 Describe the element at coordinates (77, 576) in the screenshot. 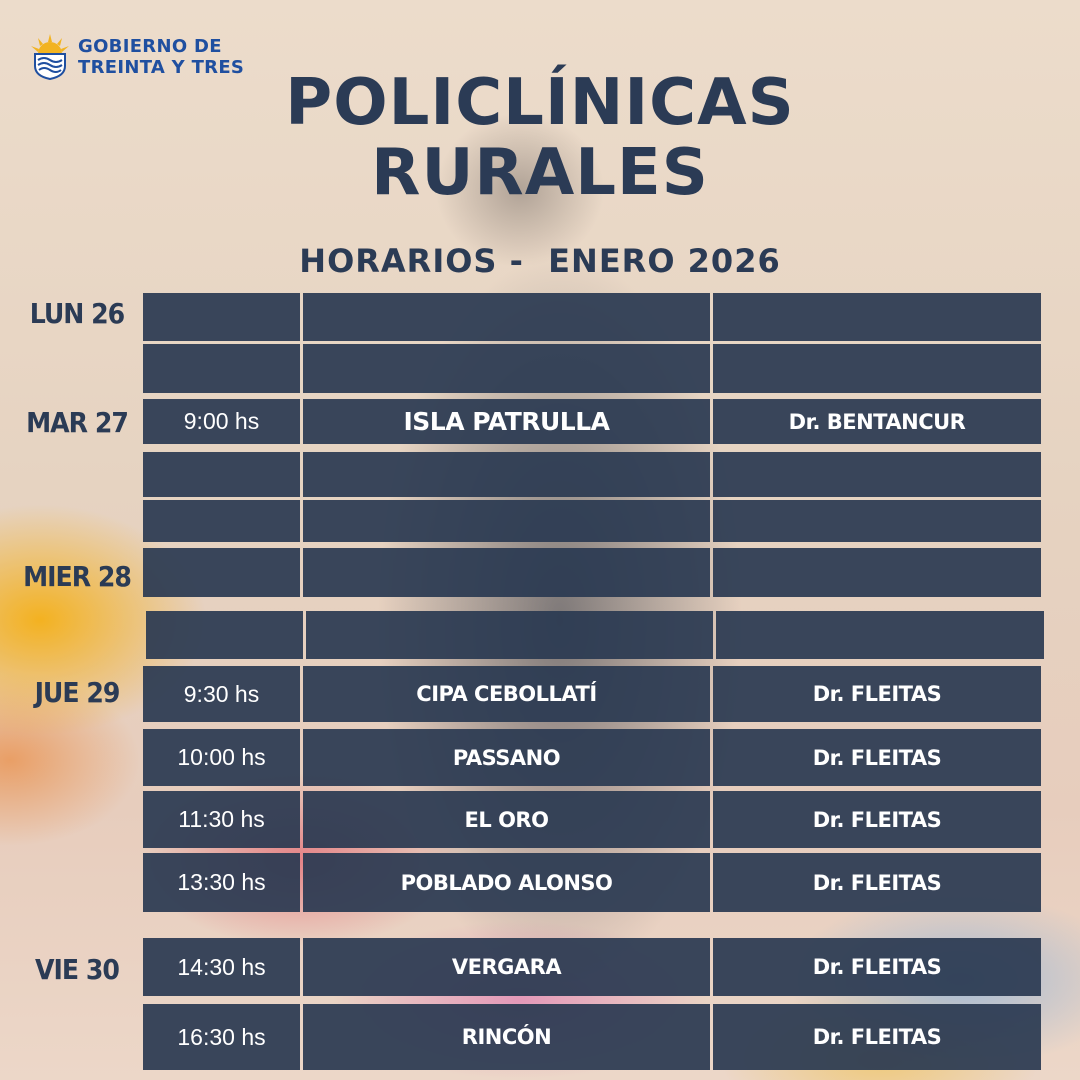

I see `day-label-mier: MIER 28` at that location.